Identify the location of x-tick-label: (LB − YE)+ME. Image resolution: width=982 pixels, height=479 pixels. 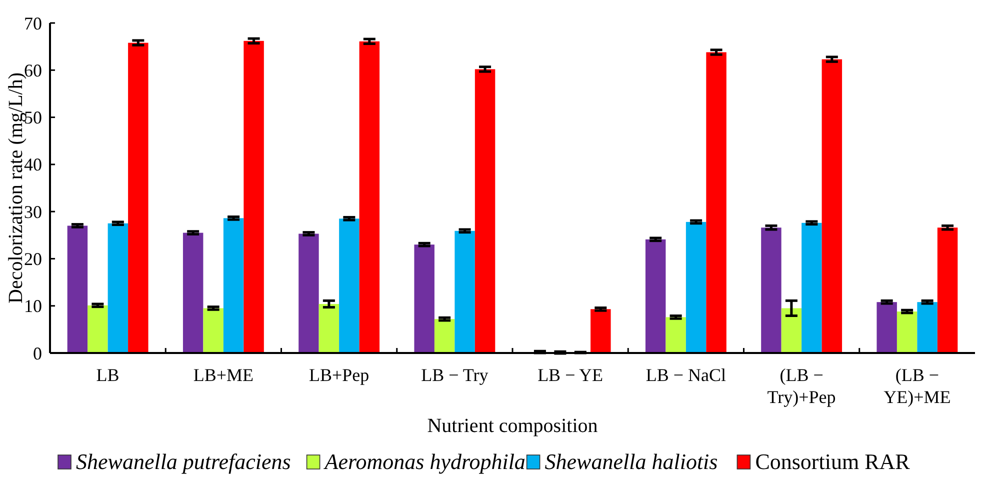
(917, 386).